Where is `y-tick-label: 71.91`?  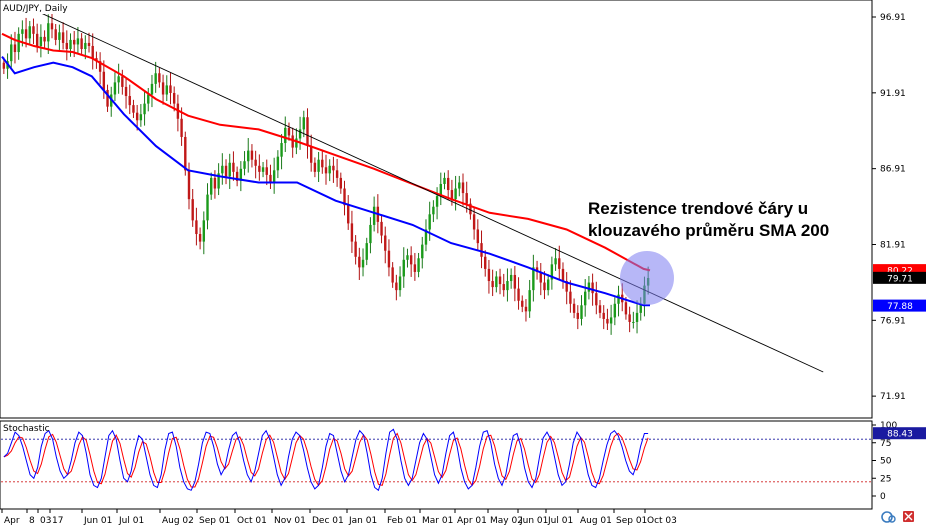 y-tick-label: 71.91 is located at coordinates (893, 397).